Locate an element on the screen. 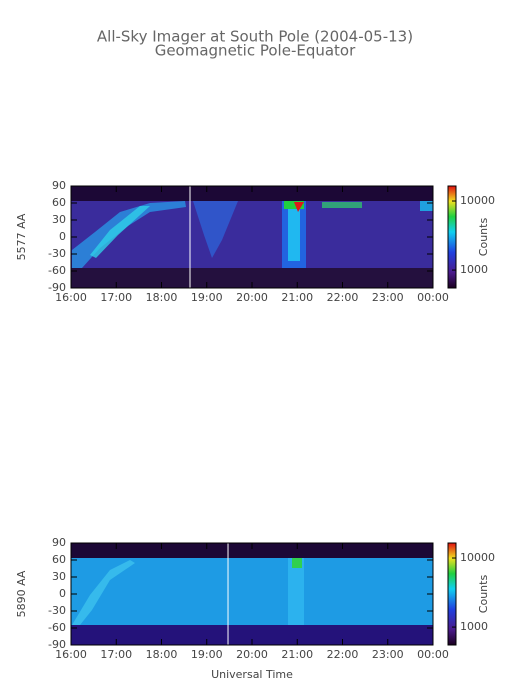 This screenshot has height=680, width=510. y-axis-label: 5890 AA is located at coordinates (21, 593).